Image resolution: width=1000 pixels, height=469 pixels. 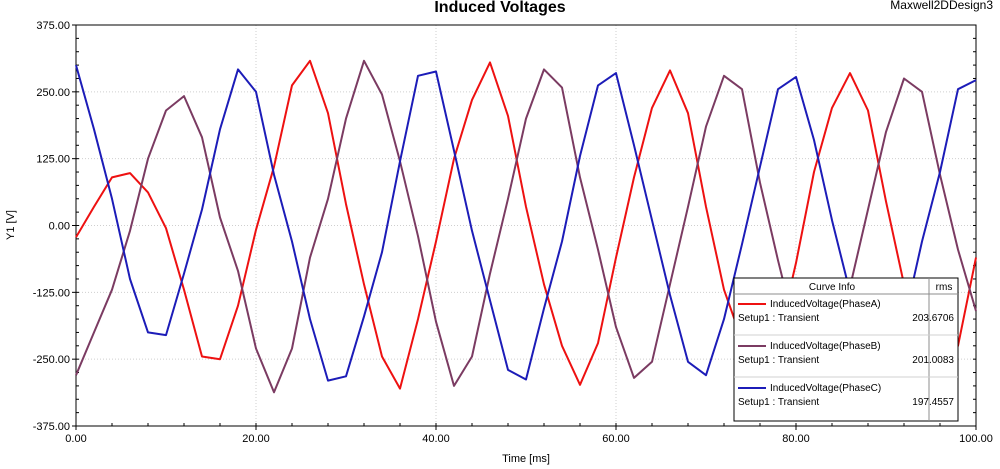 I want to click on y-tick-label: 375.00, so click(x=53, y=26).